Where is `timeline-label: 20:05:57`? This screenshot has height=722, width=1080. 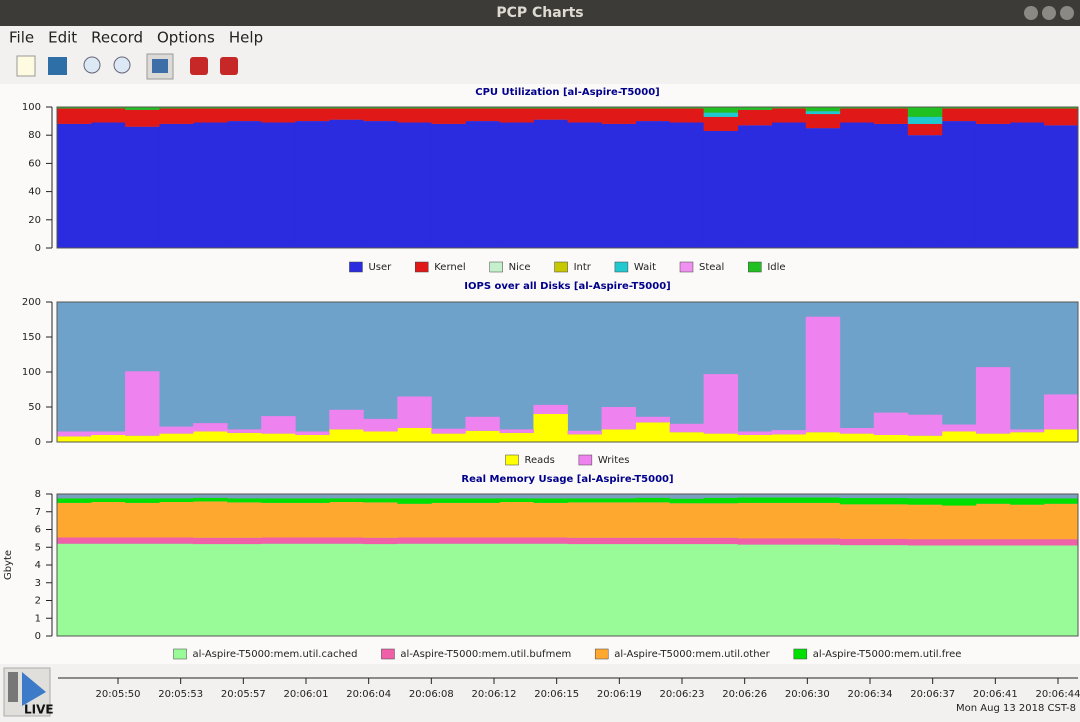
timeline-label: 20:05:57 is located at coordinates (243, 694).